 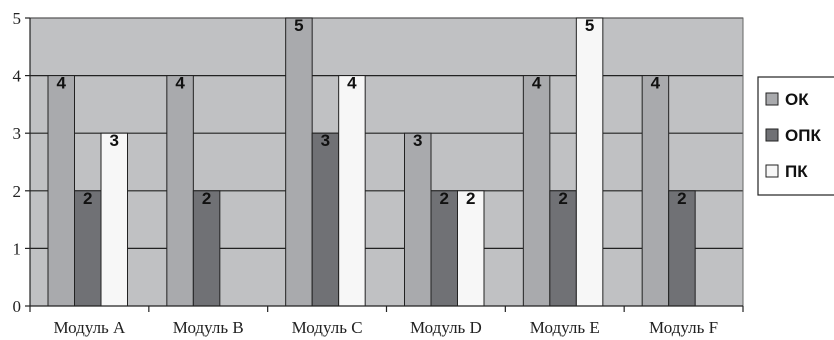 What do you see at coordinates (17, 306) in the screenshot?
I see `y-tick-label: 0` at bounding box center [17, 306].